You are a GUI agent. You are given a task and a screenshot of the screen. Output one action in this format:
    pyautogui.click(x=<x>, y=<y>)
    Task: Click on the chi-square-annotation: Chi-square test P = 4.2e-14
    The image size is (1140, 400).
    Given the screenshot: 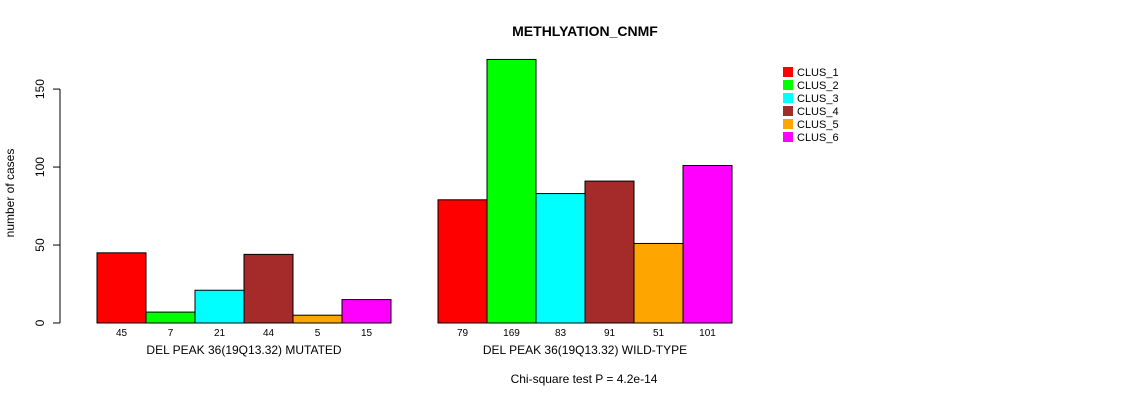 What is the action you would take?
    pyautogui.click(x=584, y=379)
    